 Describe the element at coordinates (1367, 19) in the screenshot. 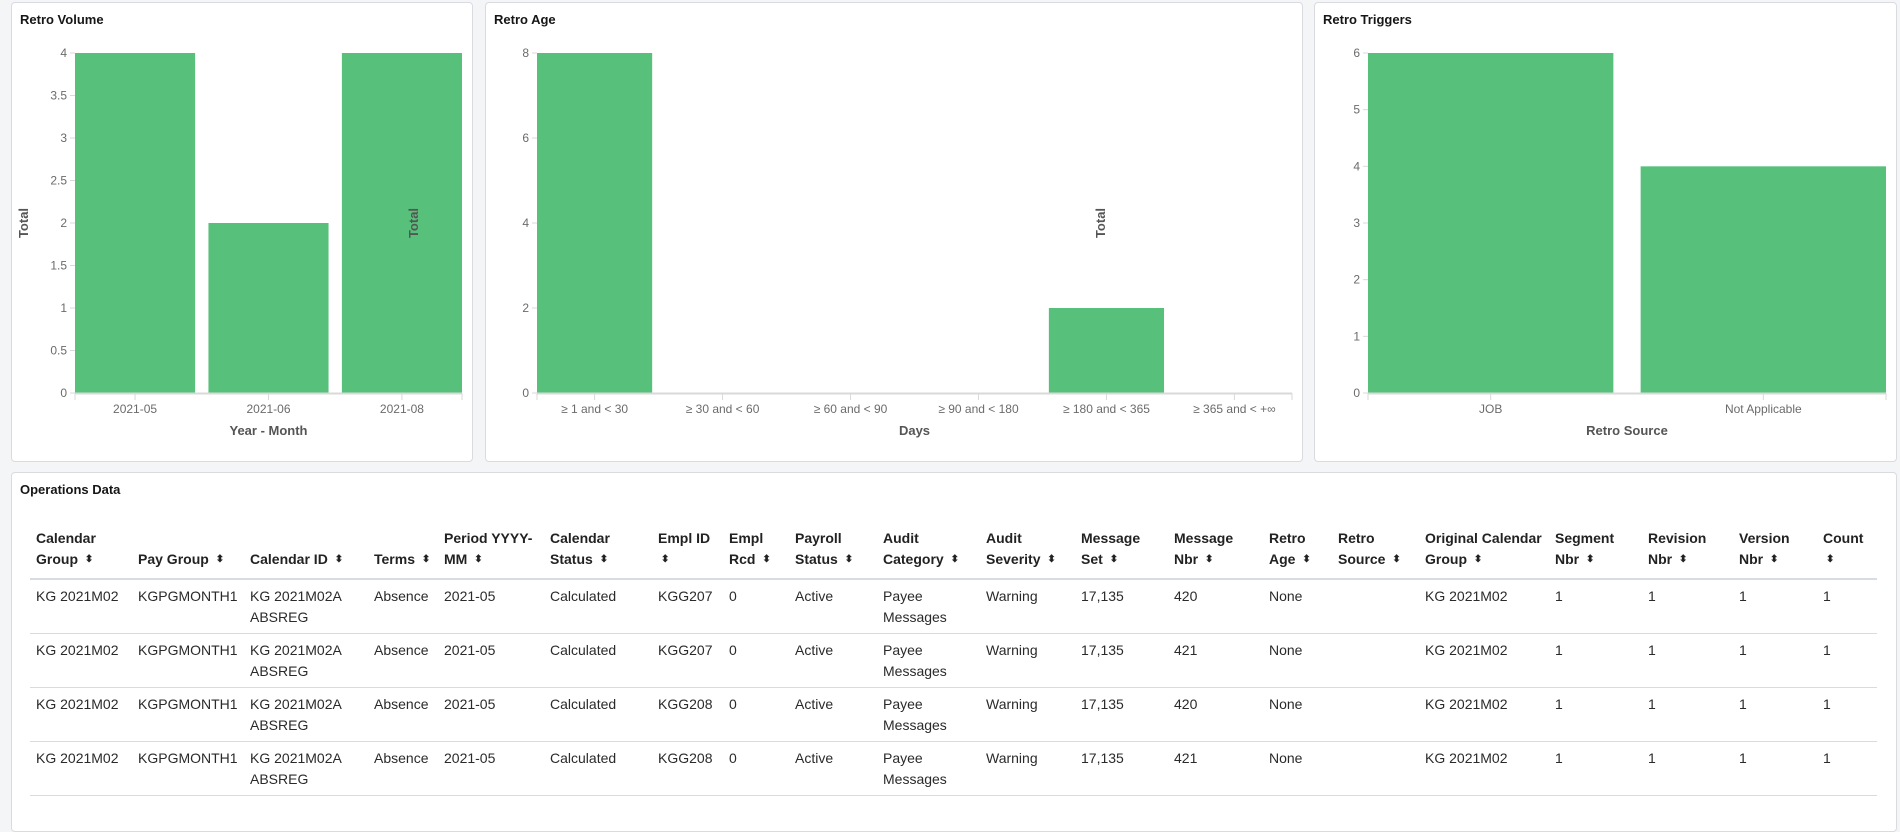

I see `panel-title: Retro Triggers` at that location.